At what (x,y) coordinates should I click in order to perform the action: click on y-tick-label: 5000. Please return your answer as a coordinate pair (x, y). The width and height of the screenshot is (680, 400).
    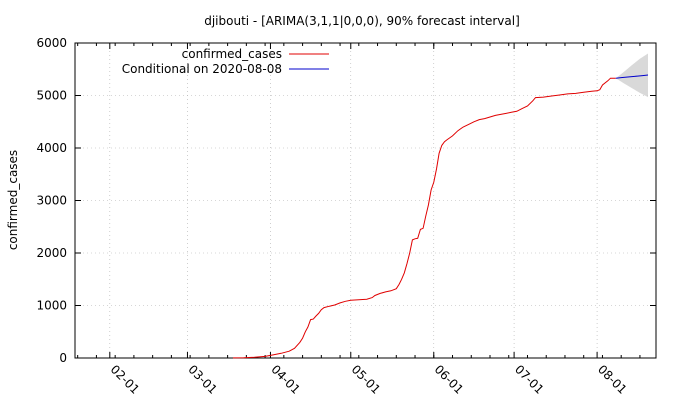
    Looking at the image, I should click on (51, 96).